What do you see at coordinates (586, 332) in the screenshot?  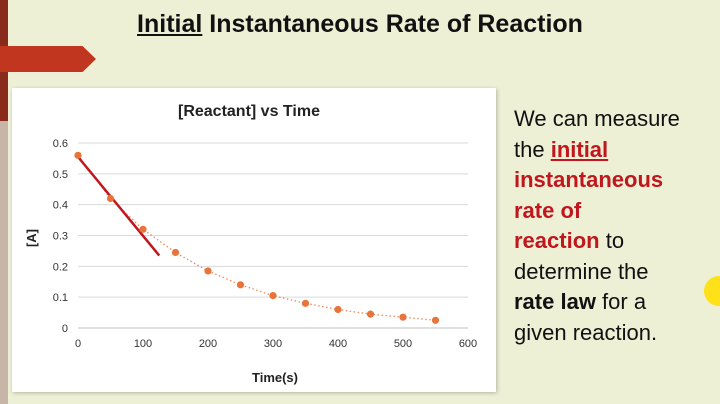 I see `text-given-reaction: given reaction.` at bounding box center [586, 332].